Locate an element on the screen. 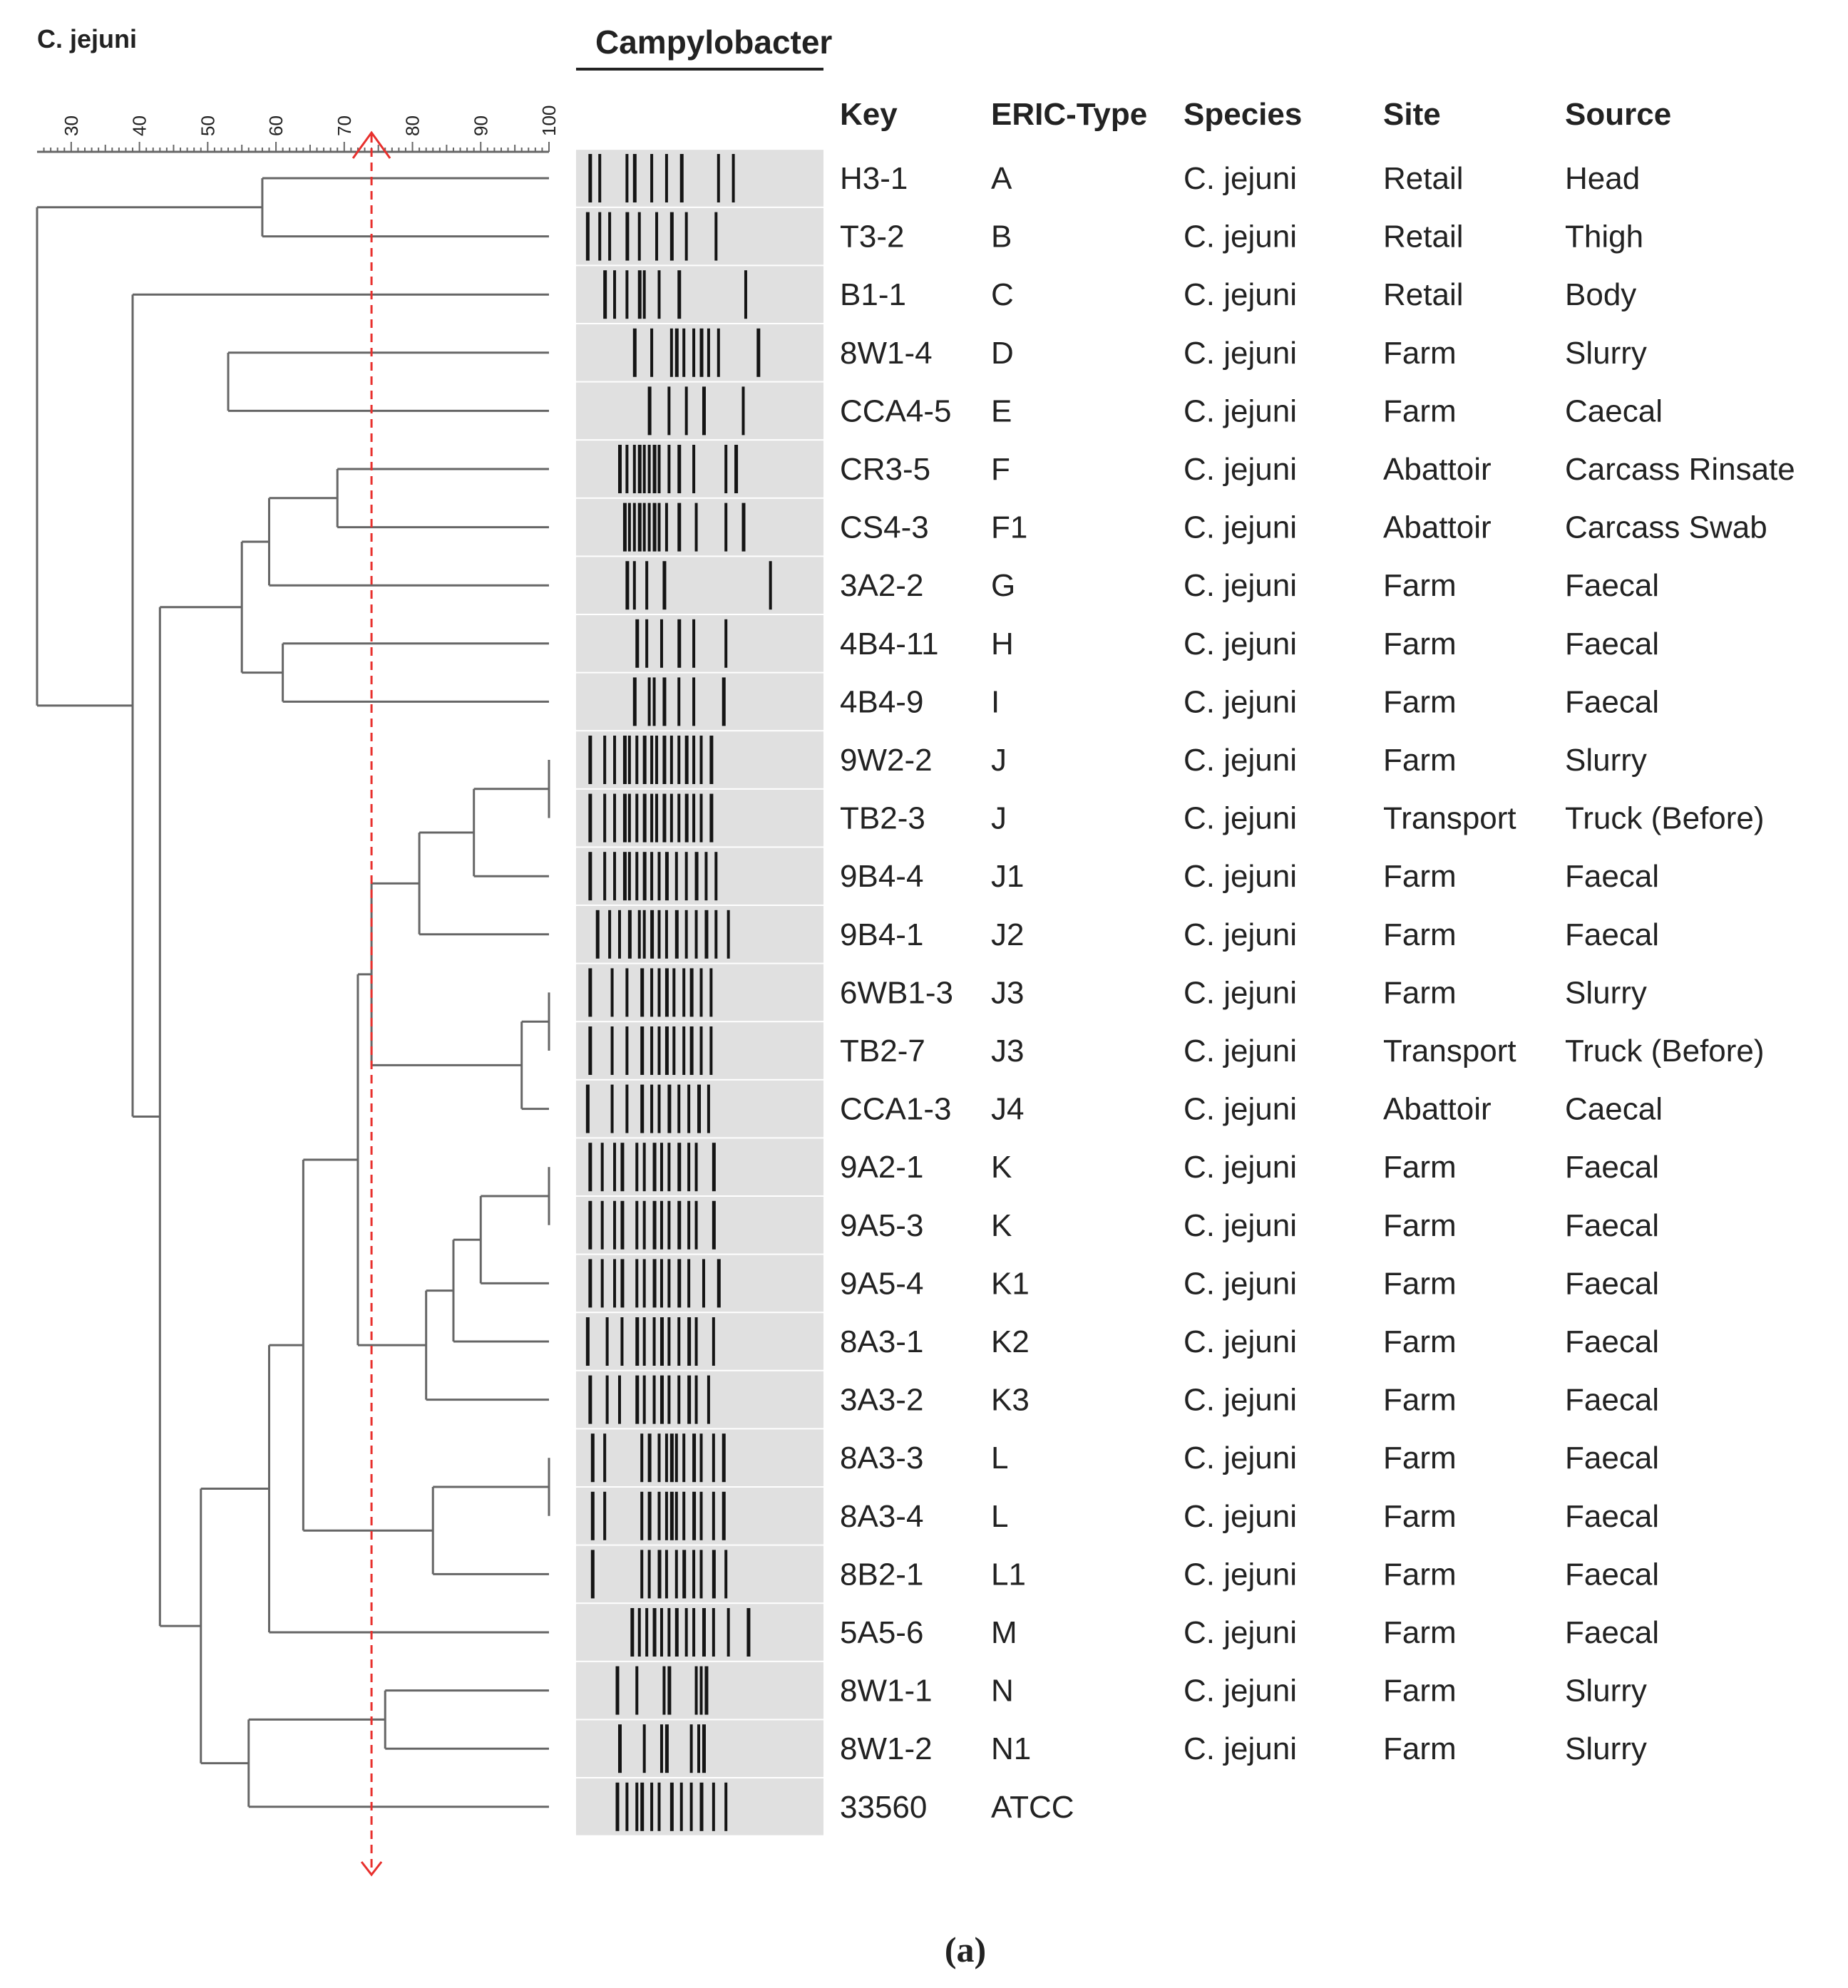  scale-tick-label: 30 is located at coordinates (71, 125).